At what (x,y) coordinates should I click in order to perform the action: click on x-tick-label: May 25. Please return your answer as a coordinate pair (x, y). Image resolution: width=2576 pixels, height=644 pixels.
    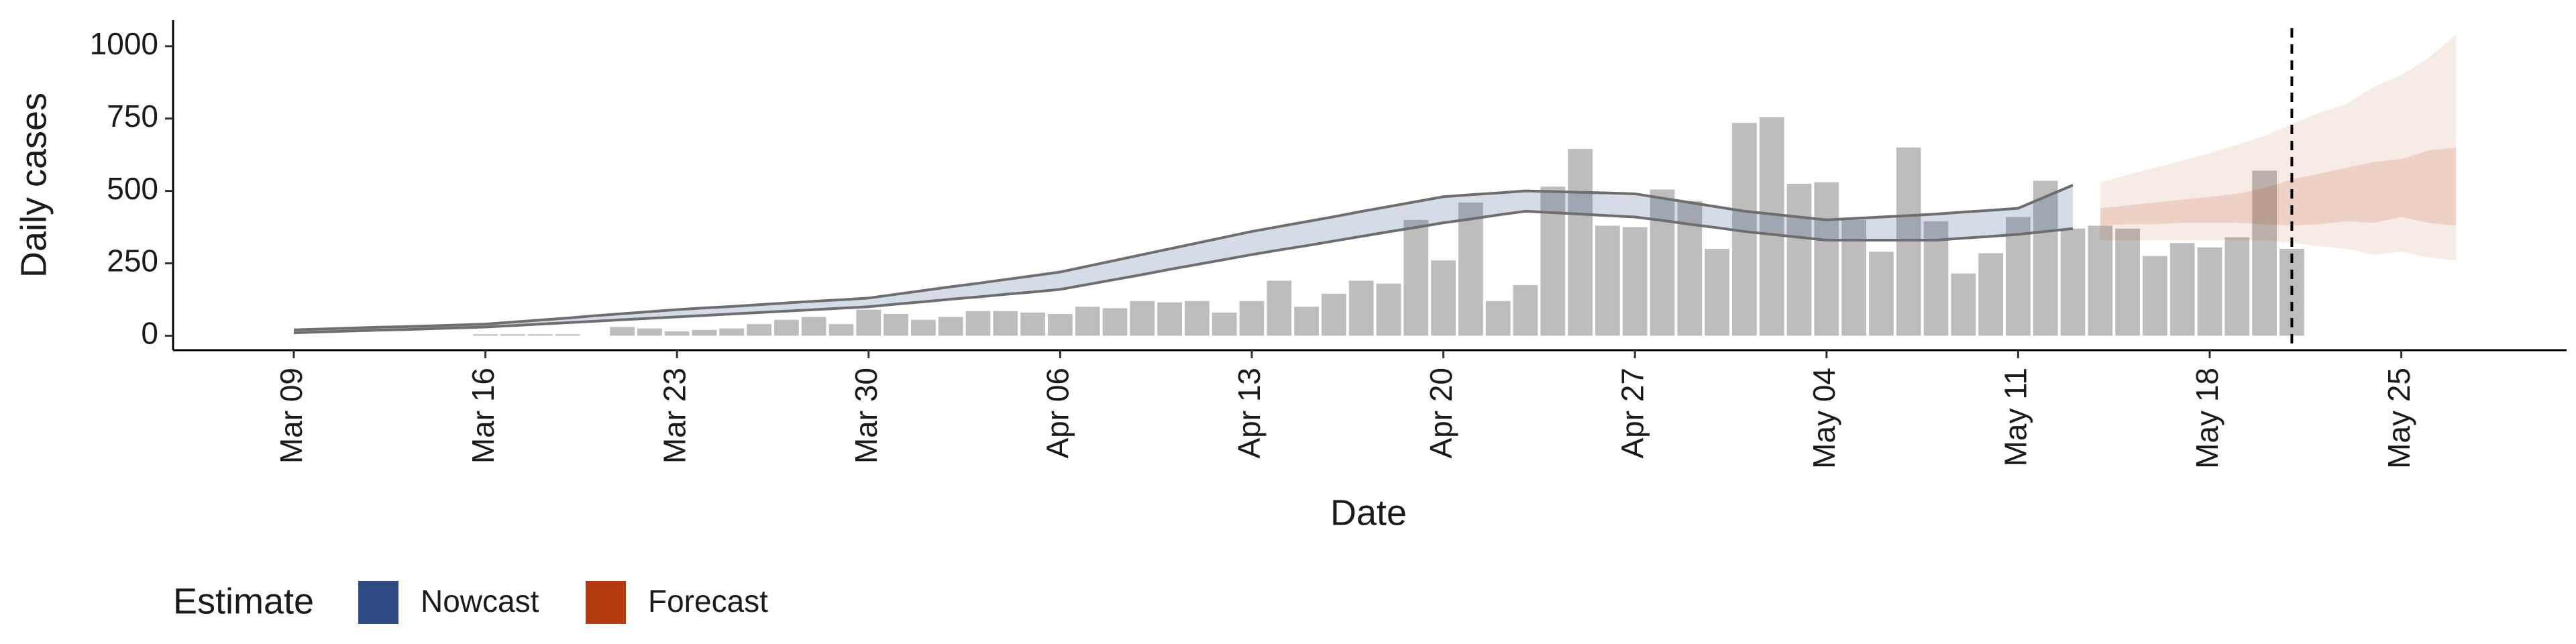
    Looking at the image, I should click on (2398, 418).